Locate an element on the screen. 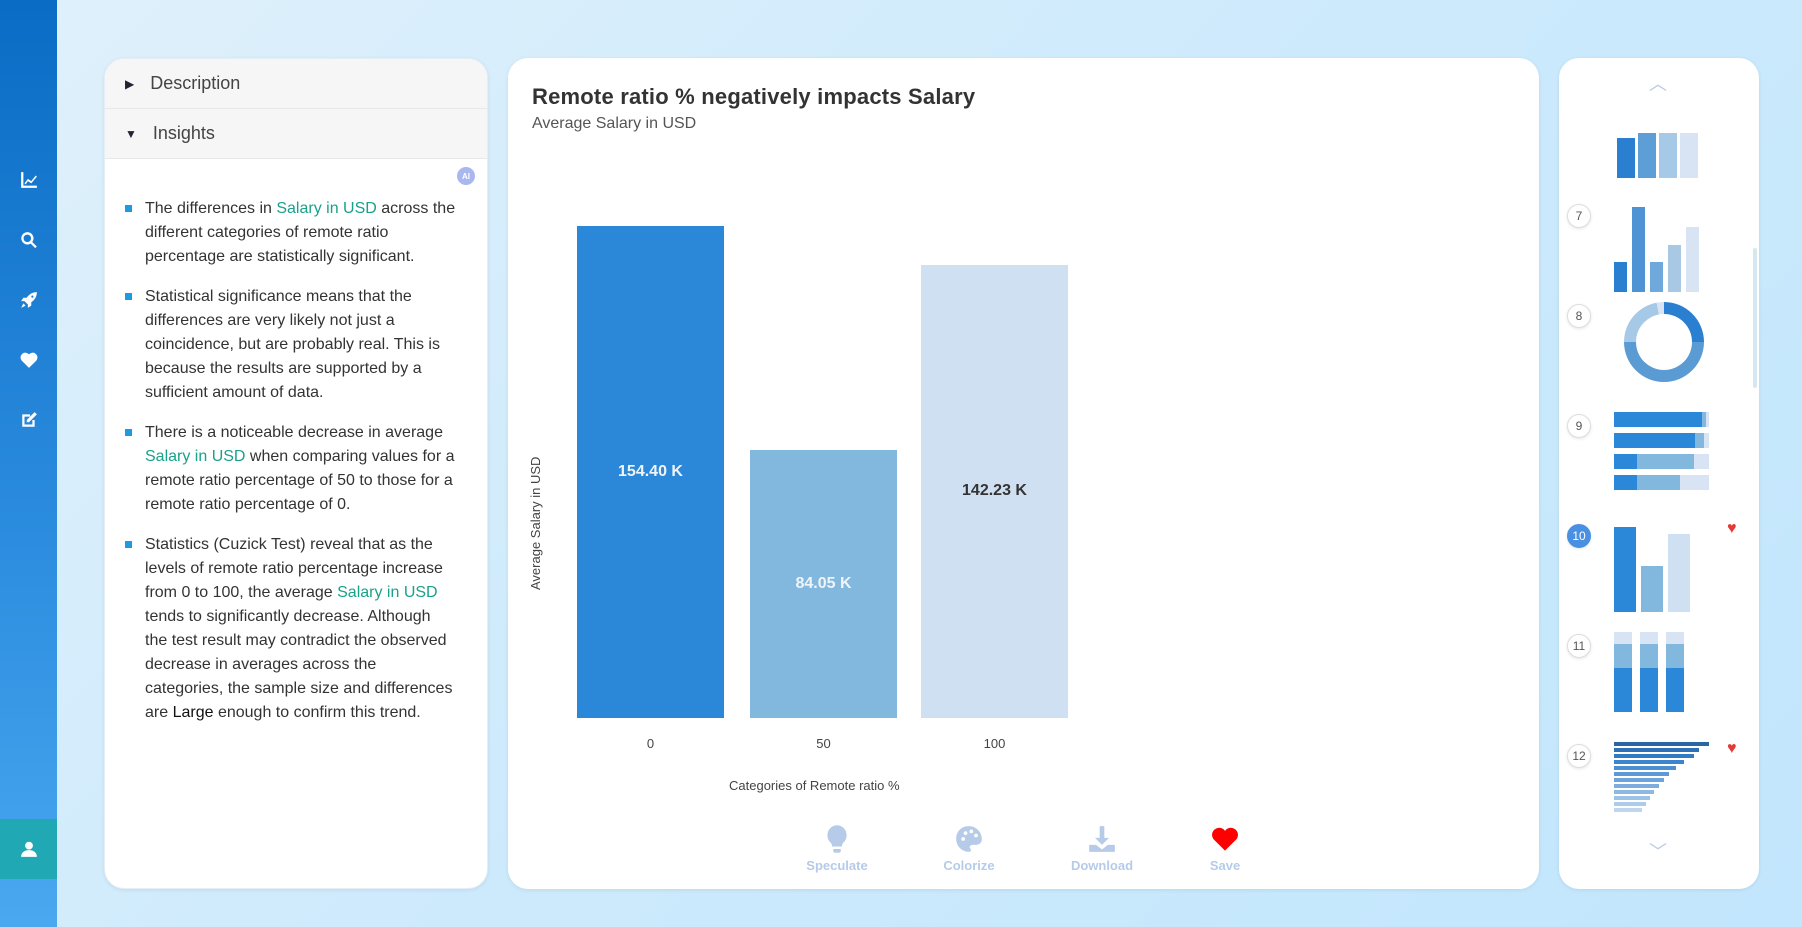 This screenshot has width=1802, height=927. bar-0: 154.40 K is located at coordinates (650, 472).